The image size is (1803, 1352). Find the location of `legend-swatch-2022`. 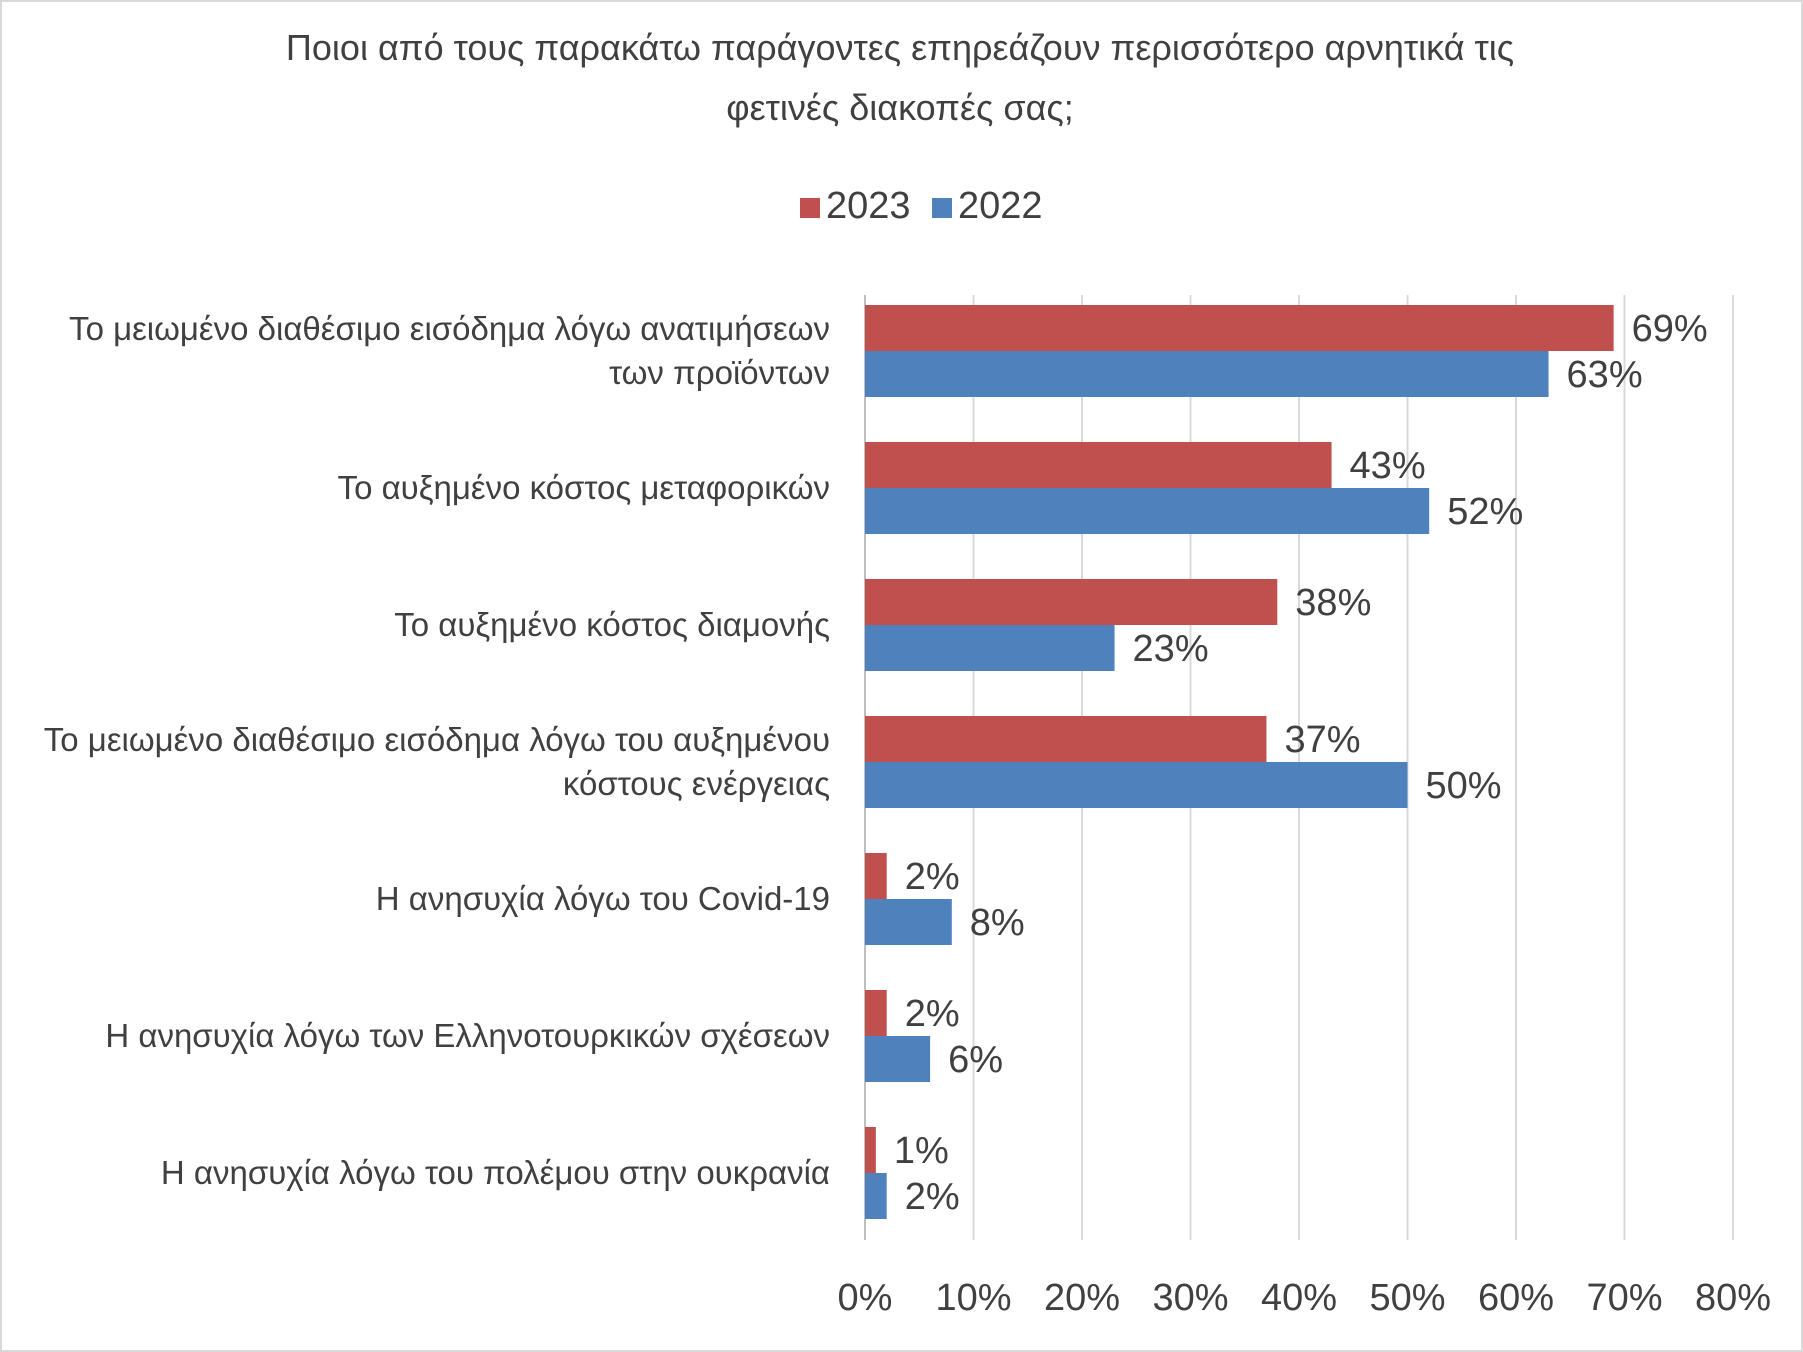

legend-swatch-2022 is located at coordinates (942, 208).